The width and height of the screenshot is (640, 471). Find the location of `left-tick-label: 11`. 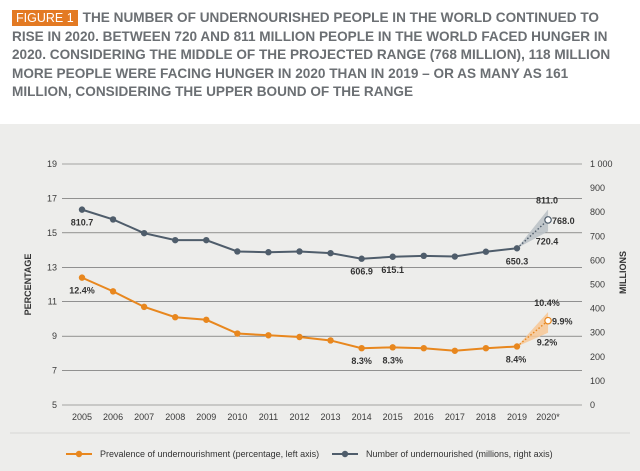

left-tick-label: 11 is located at coordinates (52, 302).